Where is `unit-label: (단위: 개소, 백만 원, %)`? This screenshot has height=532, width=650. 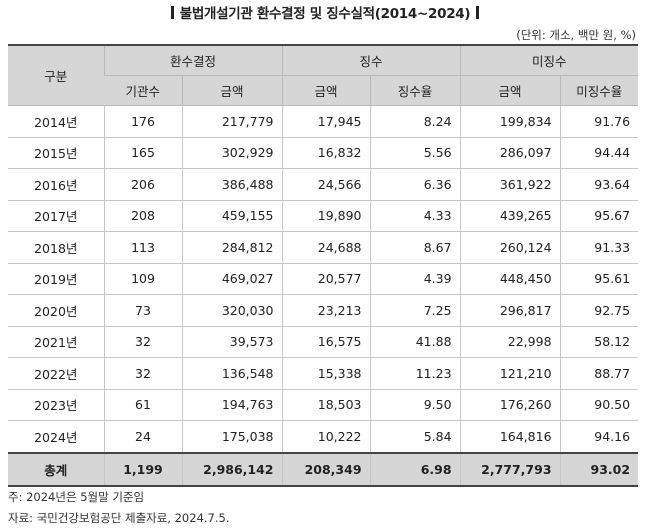
unit-label: (단위: 개소, 백만 원, %) is located at coordinates (576, 35).